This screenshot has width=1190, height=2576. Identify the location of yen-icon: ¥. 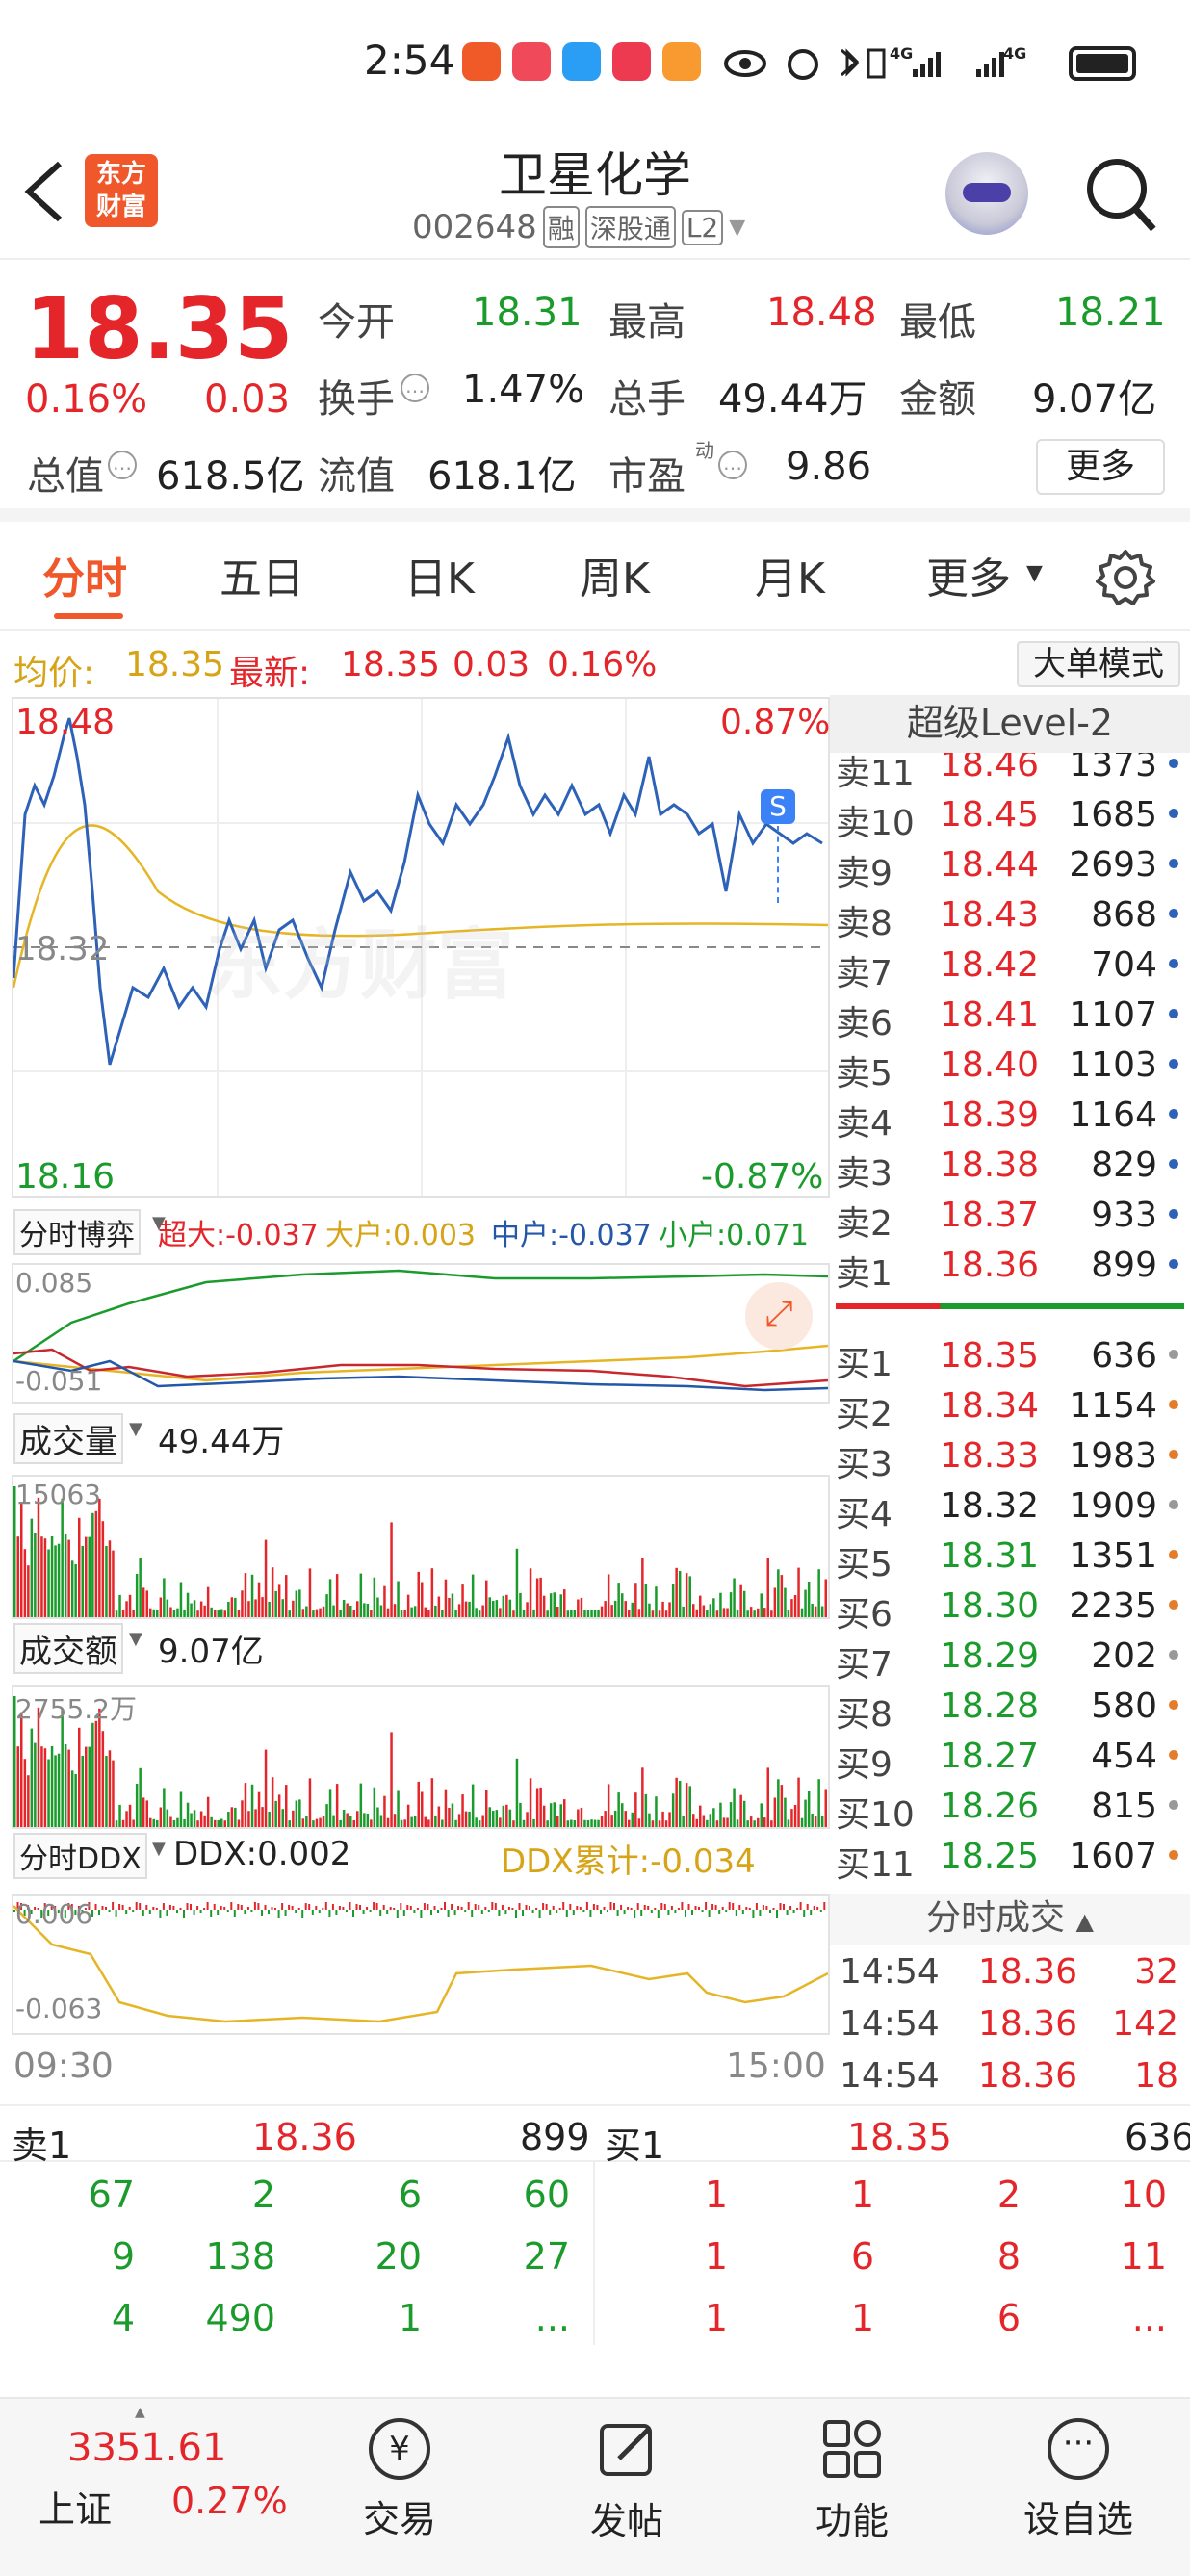
(400, 2449).